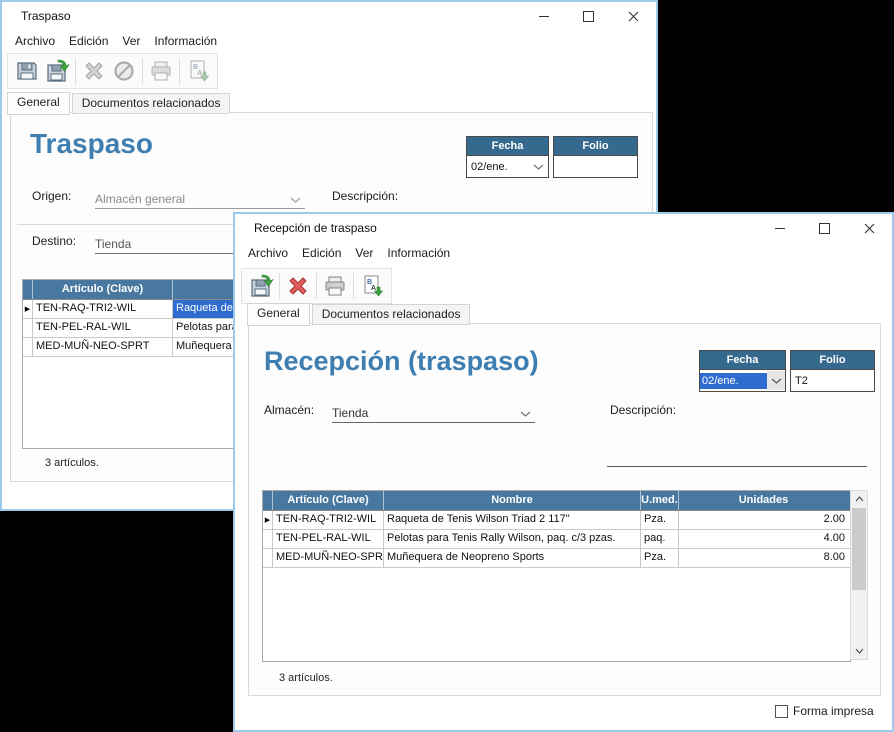 The width and height of the screenshot is (894, 732). I want to click on cell-nombre: Raqueta de Tenis Wilson Triad 2 117", so click(512, 520).